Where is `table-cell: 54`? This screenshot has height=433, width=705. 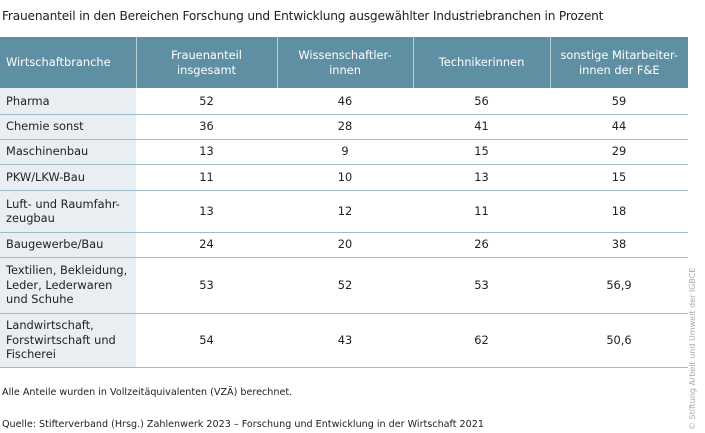 table-cell: 54 is located at coordinates (206, 340).